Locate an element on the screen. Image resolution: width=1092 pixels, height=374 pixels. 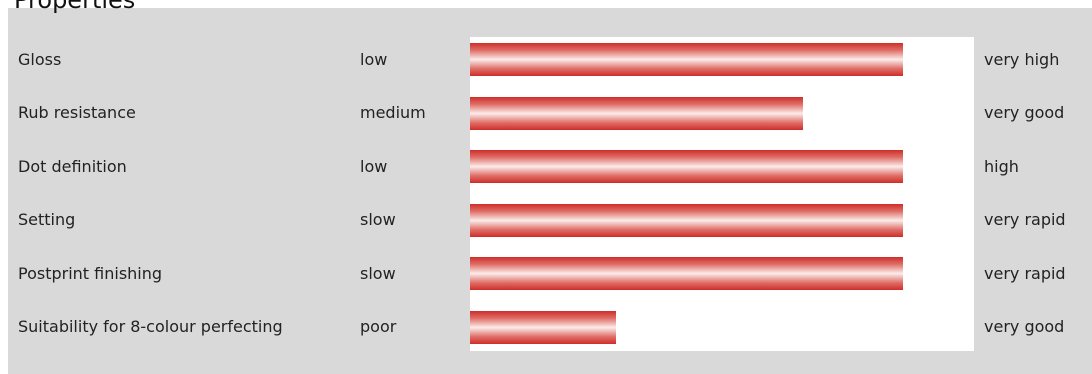
chart-title: Properties is located at coordinates (75, 7).